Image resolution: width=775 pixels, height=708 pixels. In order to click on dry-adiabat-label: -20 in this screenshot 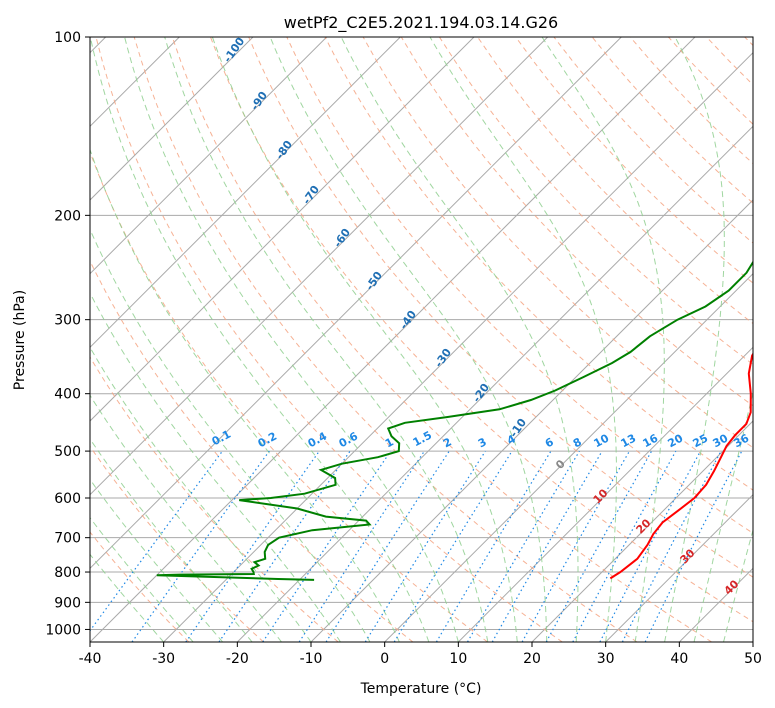, I will do `click(481, 393)`.